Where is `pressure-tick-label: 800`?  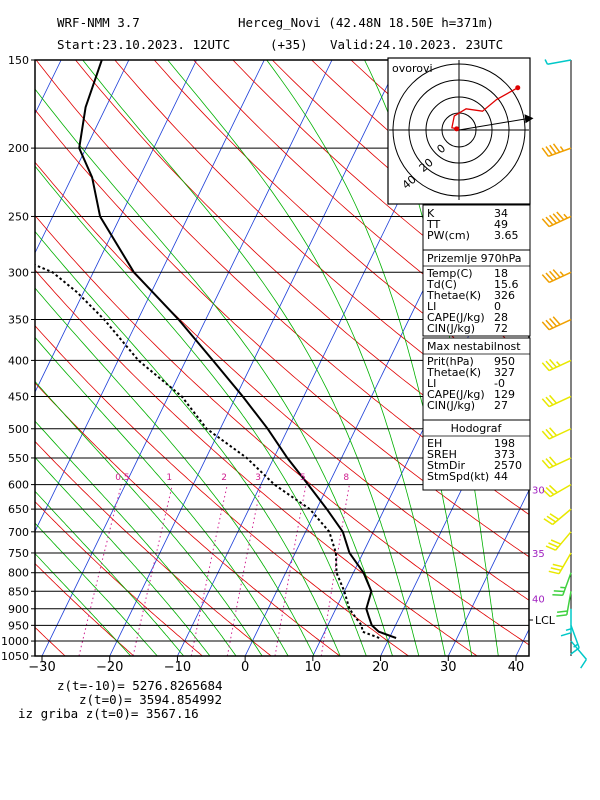 pressure-tick-label: 800 is located at coordinates (18, 573).